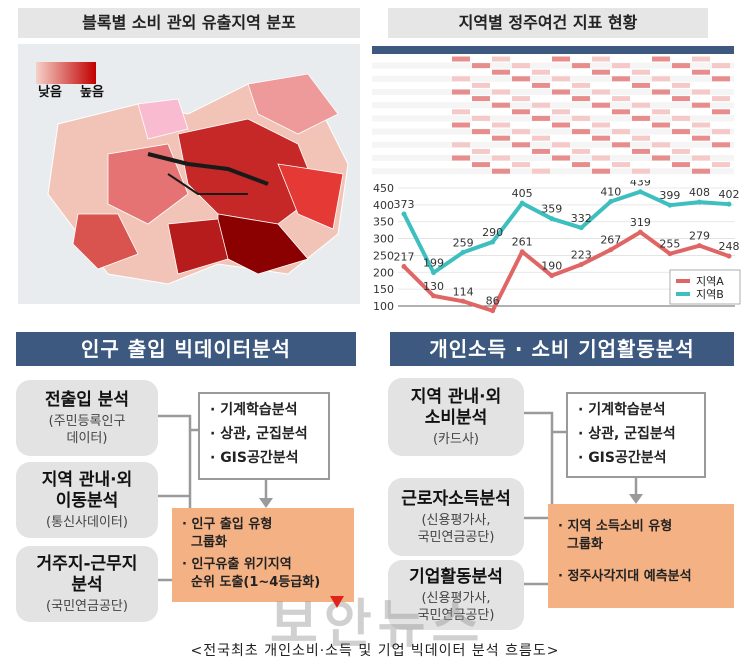 This screenshot has width=750, height=672. I want to click on left-source-3-sub: (국민연금공단), so click(87, 606).